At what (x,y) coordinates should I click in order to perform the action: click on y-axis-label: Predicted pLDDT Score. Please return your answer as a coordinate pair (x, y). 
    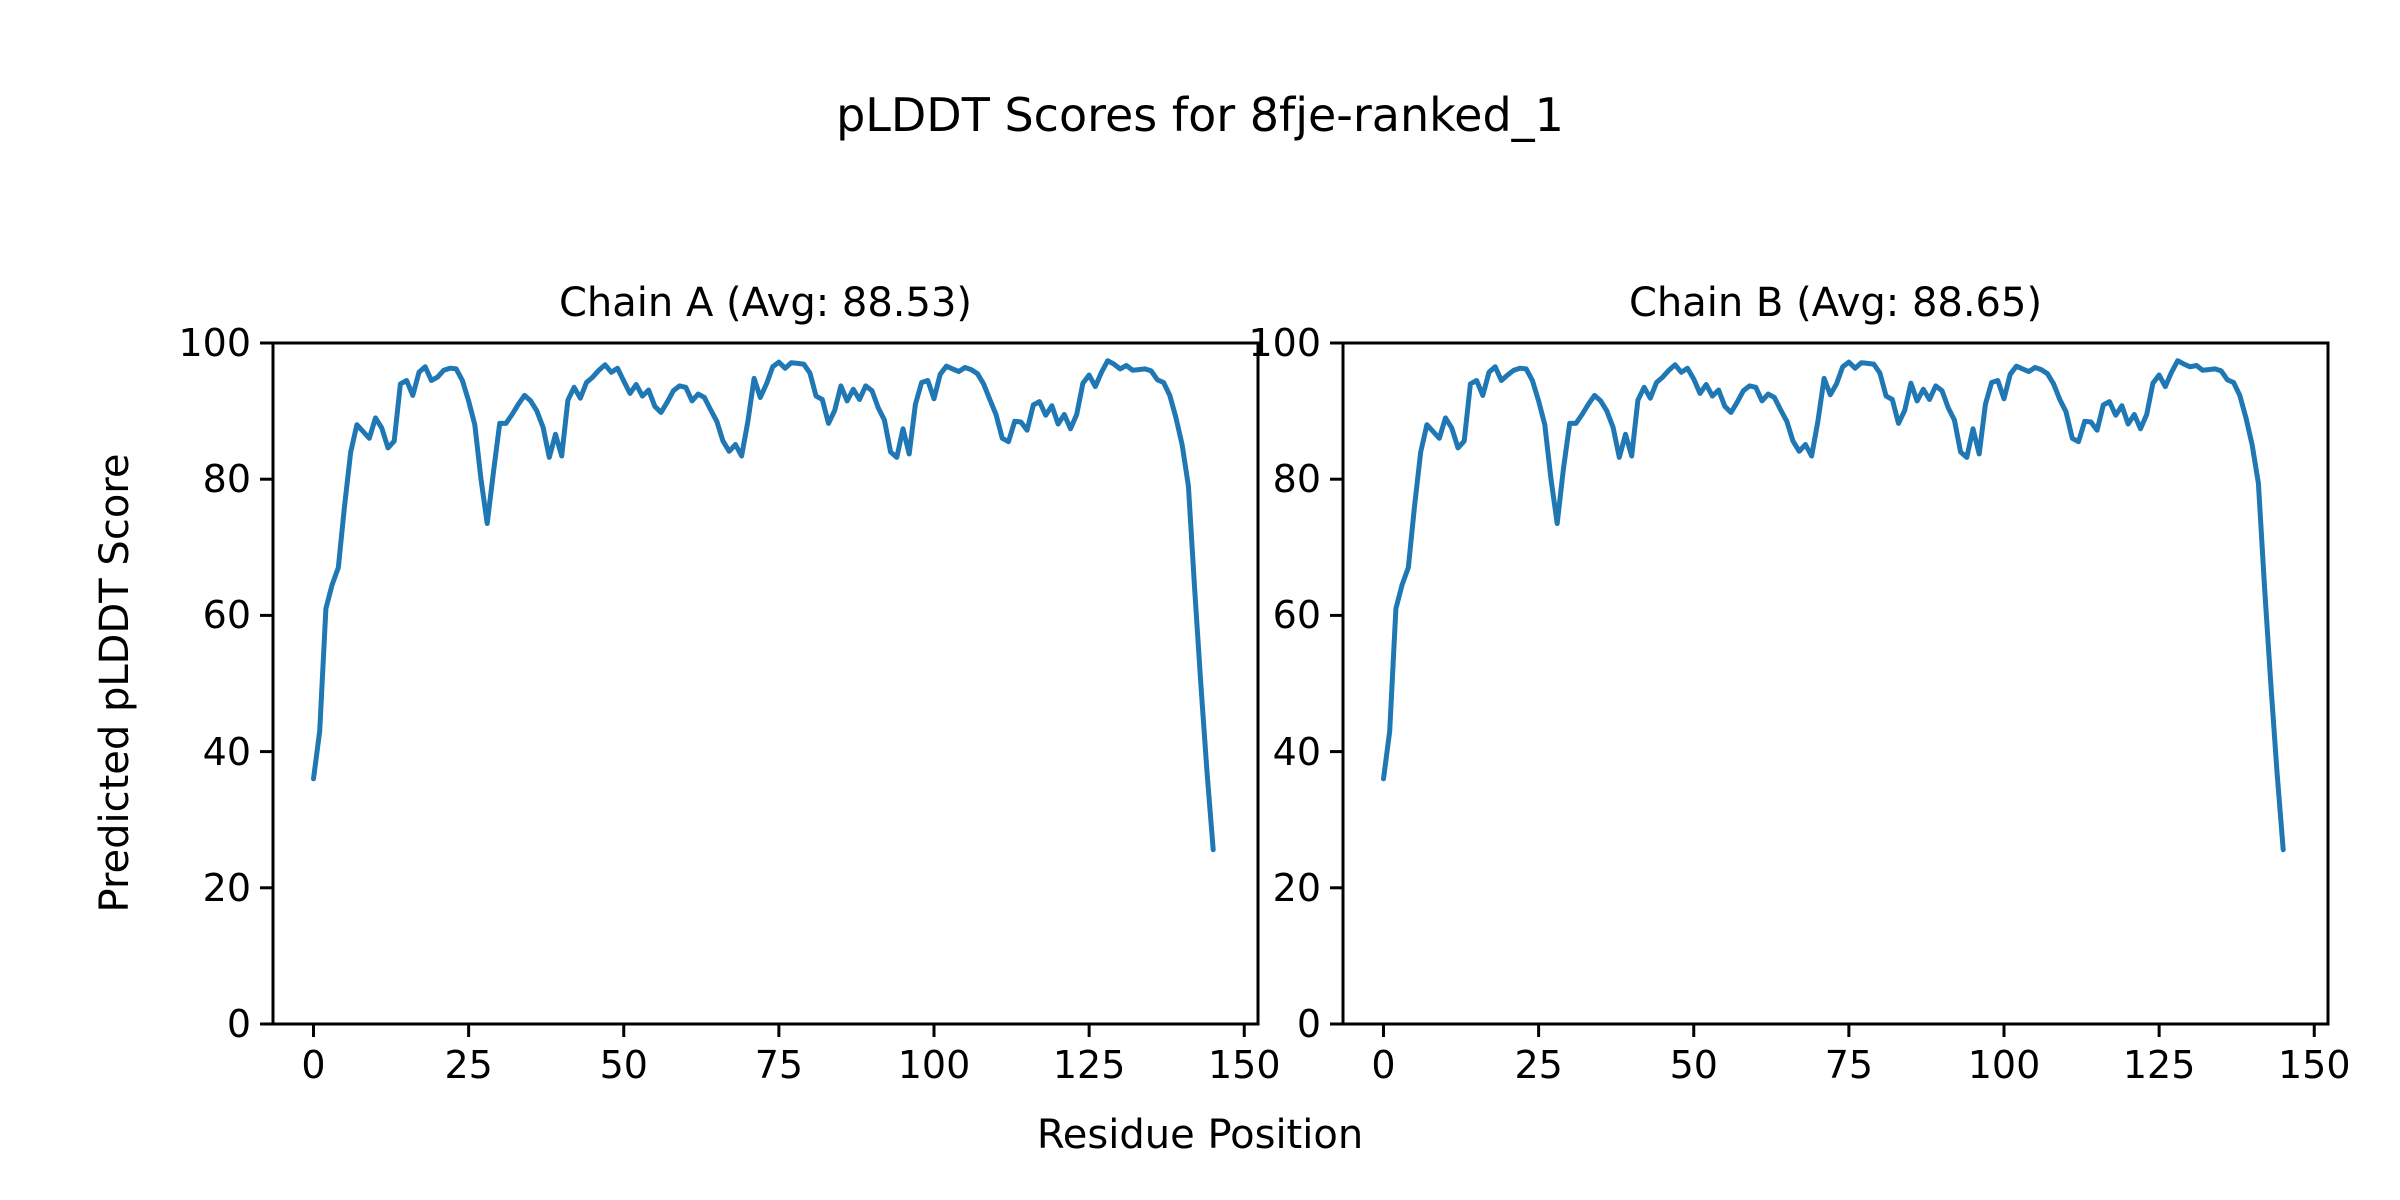
    Looking at the image, I should click on (115, 683).